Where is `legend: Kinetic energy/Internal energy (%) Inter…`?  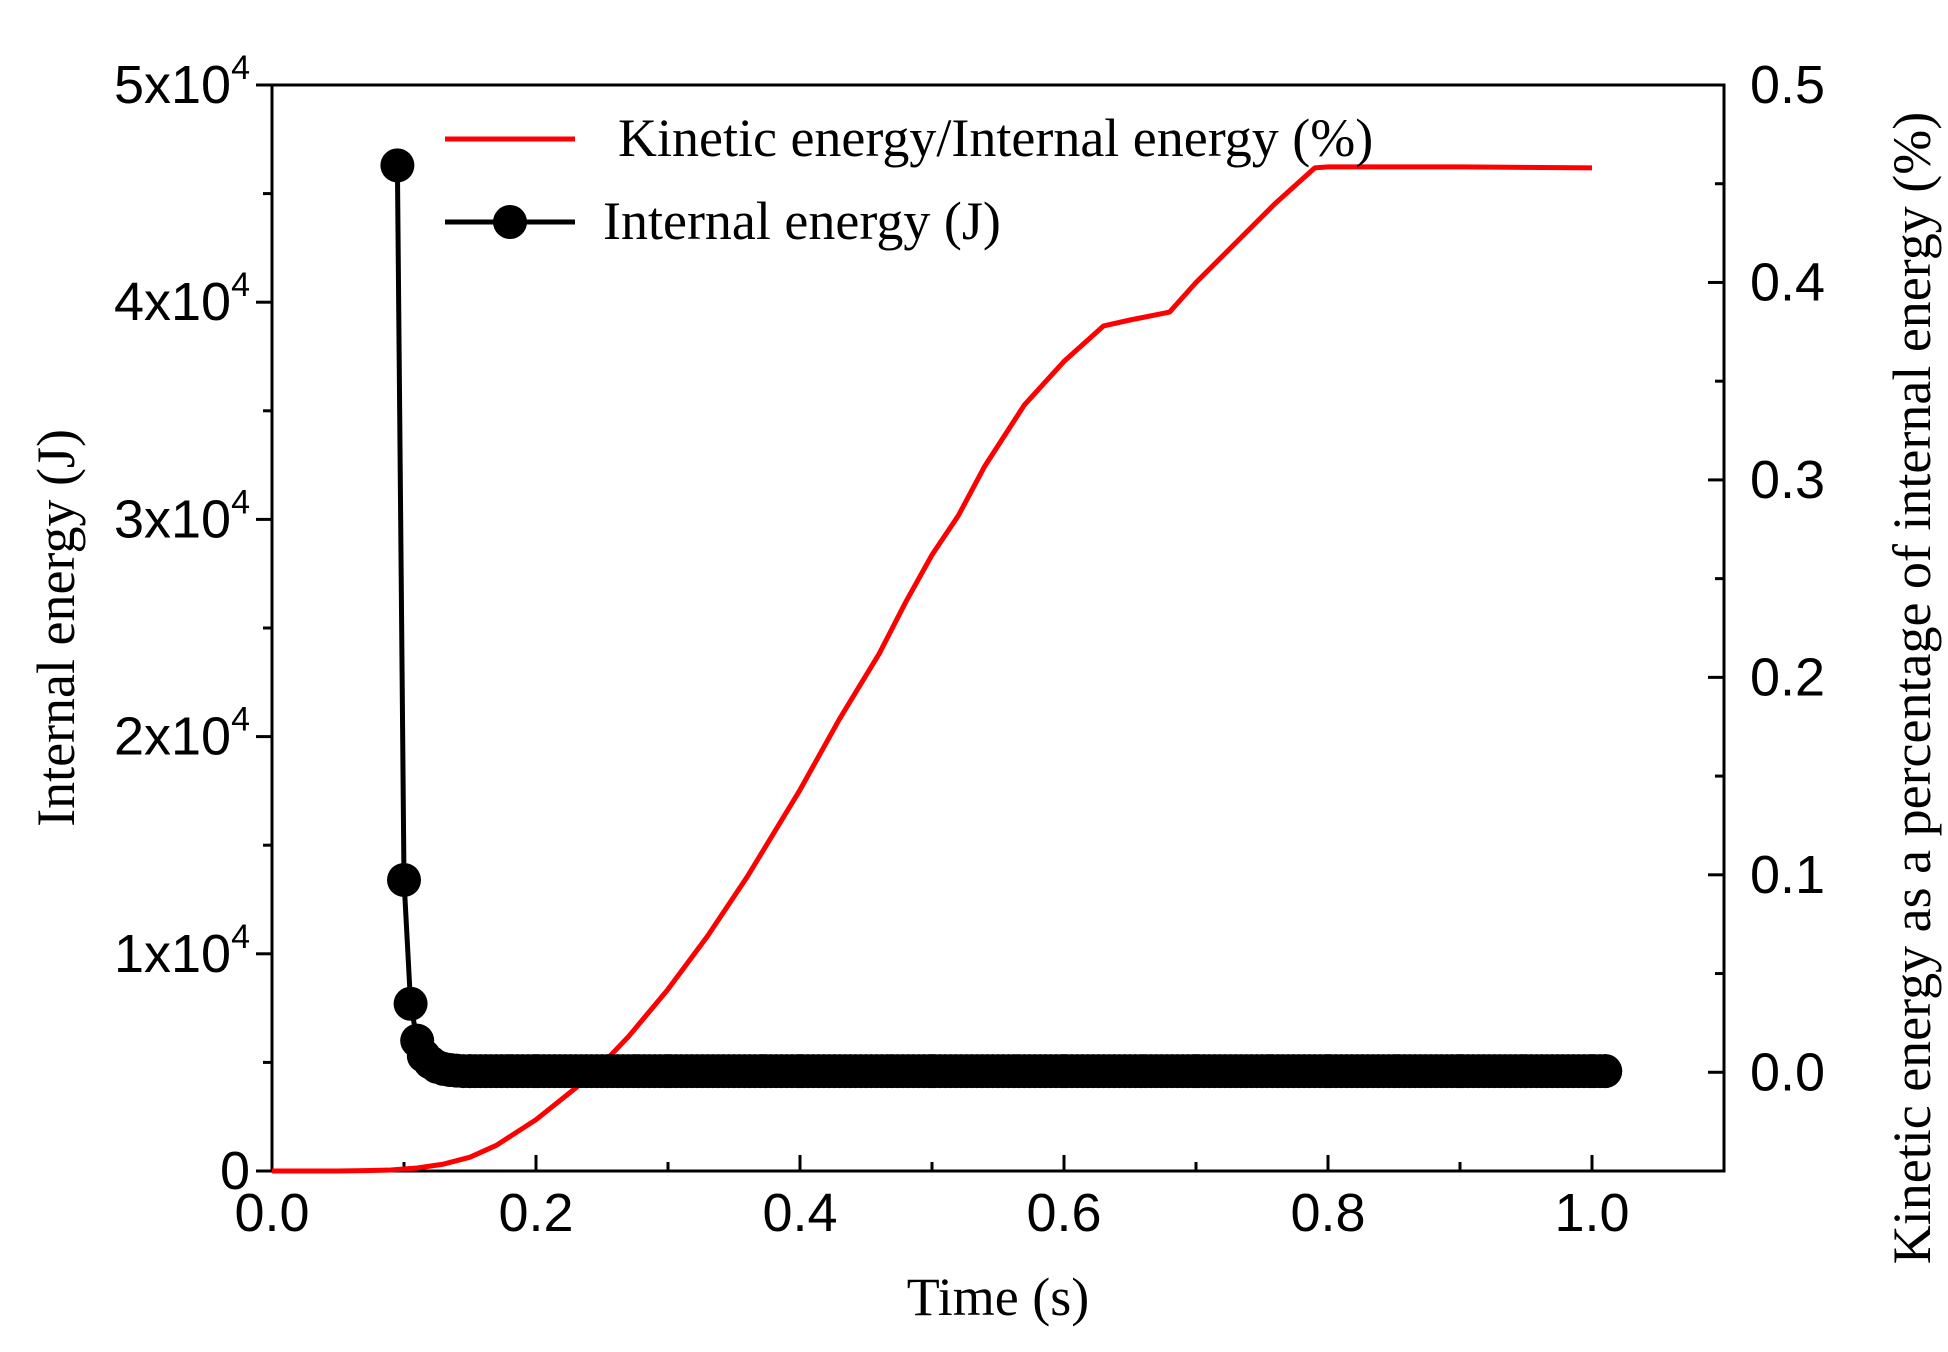 legend: Kinetic energy/Internal energy (%) Inter… is located at coordinates (909, 179).